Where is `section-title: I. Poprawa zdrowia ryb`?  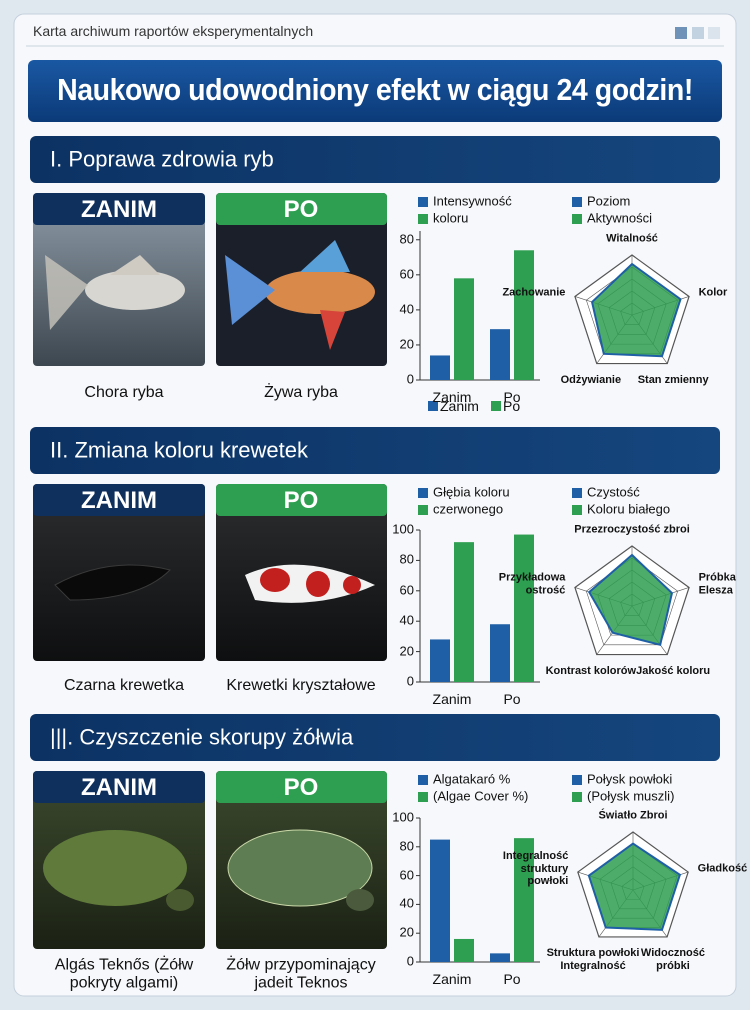
section-title: I. Poprawa zdrowia ryb is located at coordinates (162, 159).